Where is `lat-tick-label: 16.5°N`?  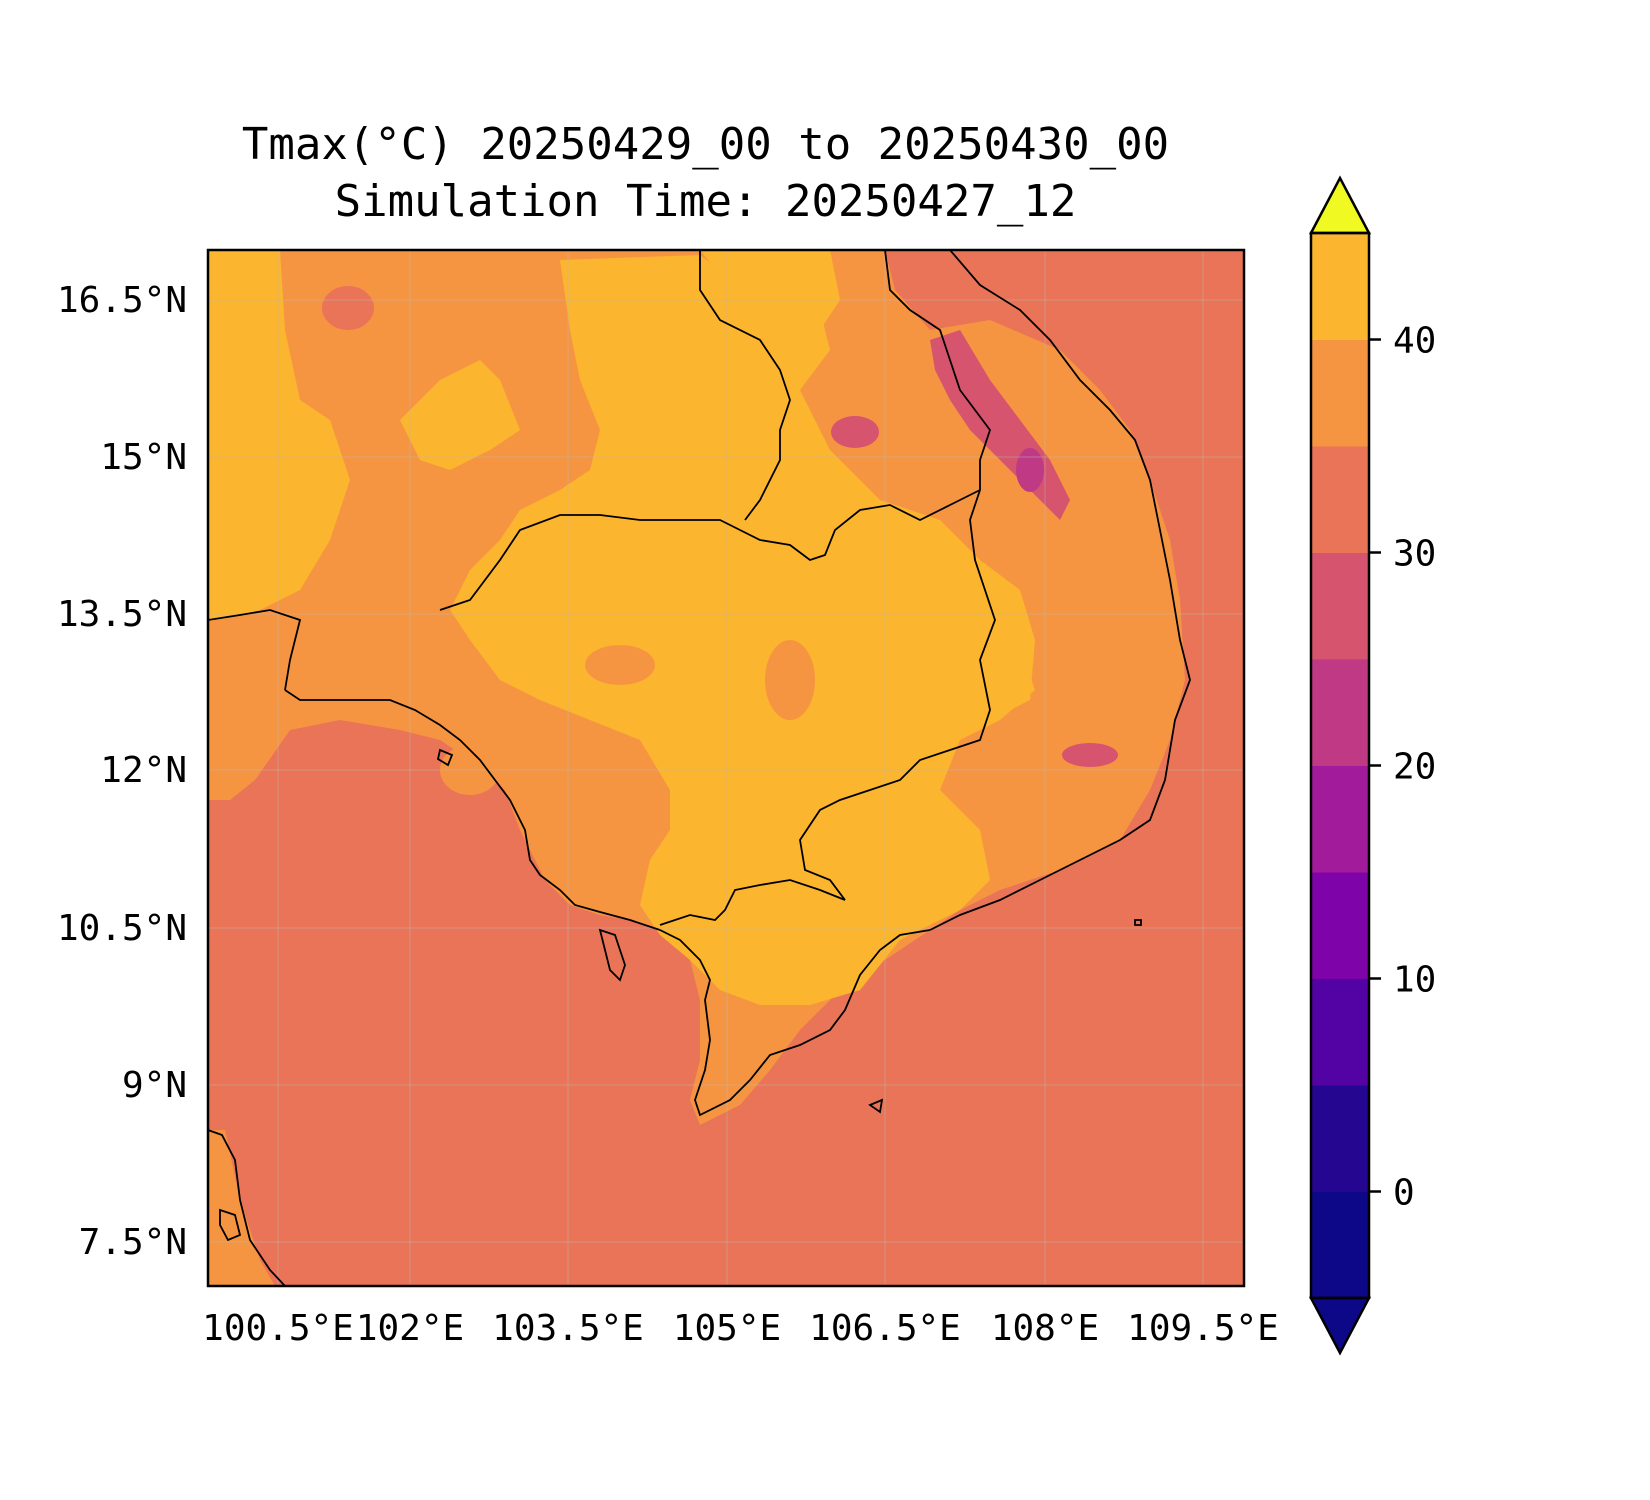 lat-tick-label: 16.5°N is located at coordinates (122, 300).